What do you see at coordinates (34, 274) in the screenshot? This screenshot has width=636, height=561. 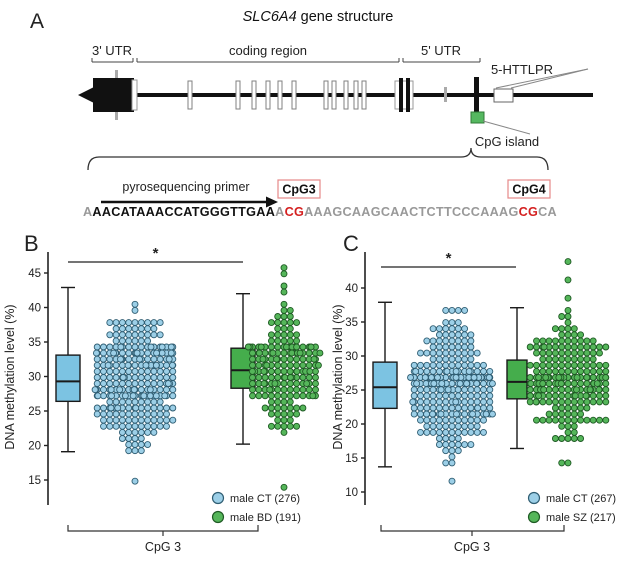 I see `y-tick-label: 45` at bounding box center [34, 274].